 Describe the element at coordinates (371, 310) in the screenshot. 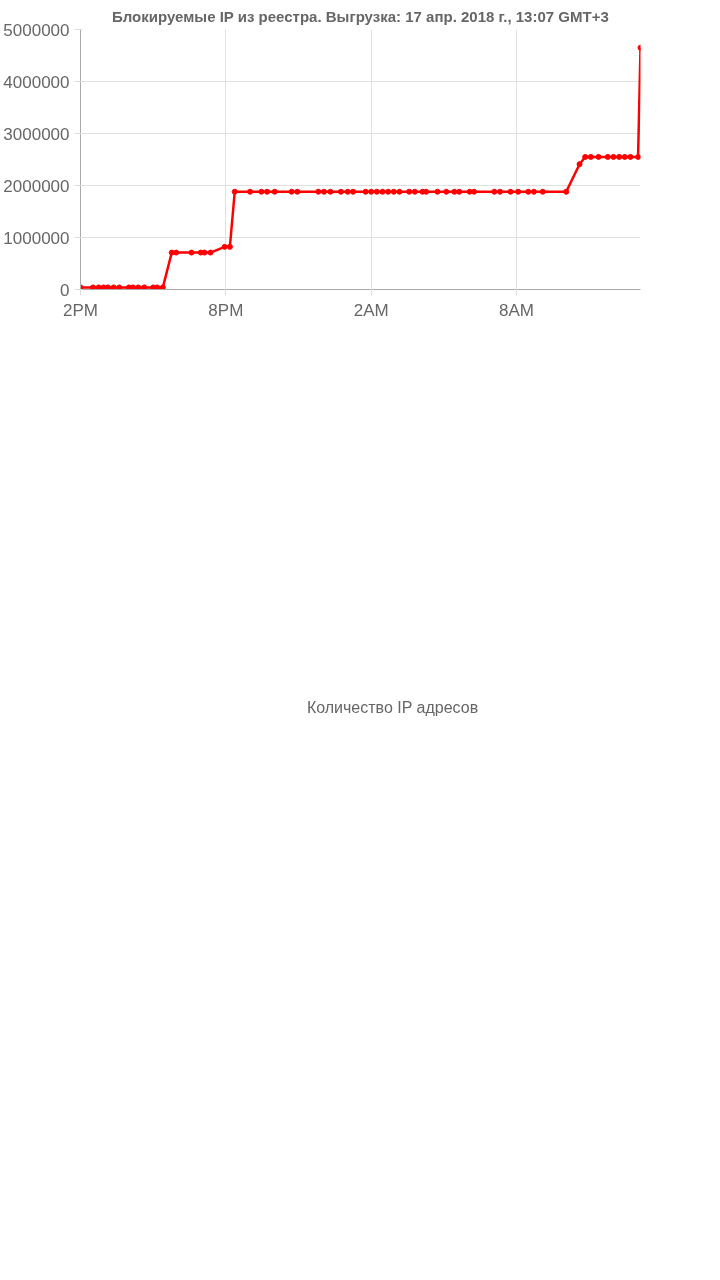

I see `x-tick-label: 2AM` at that location.